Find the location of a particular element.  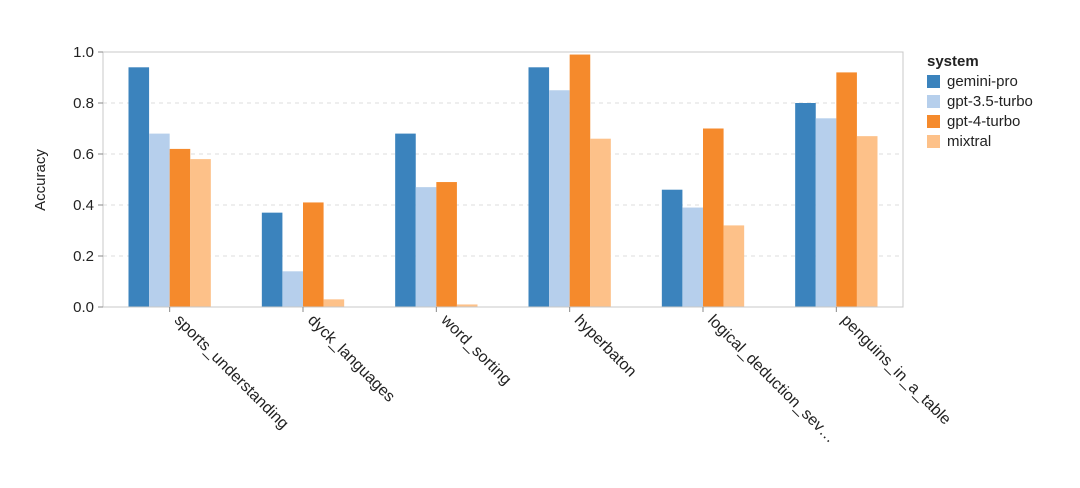

bar-gpt-3.5-turbo-dyck_languages is located at coordinates (292, 289).